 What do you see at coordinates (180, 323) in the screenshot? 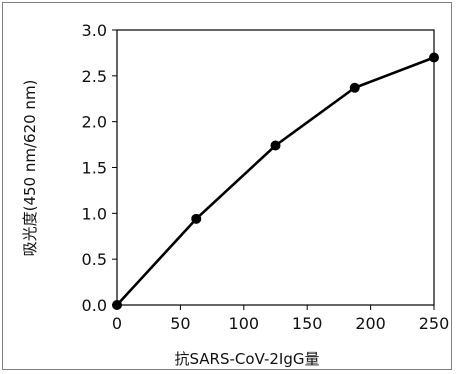
I see `x-tick-label: 50` at bounding box center [180, 323].